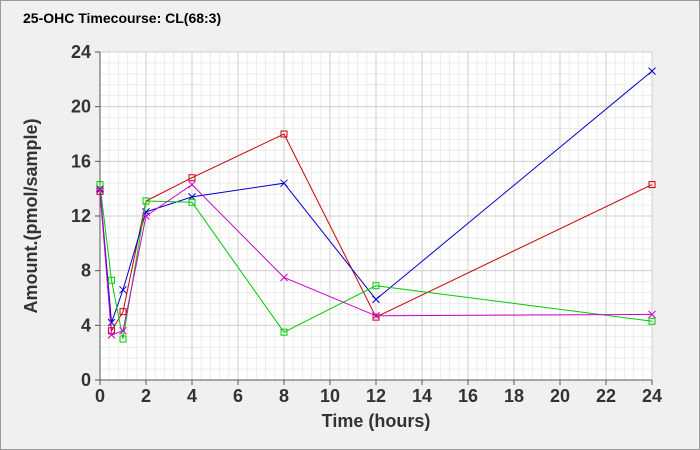 The image size is (700, 450). Describe the element at coordinates (376, 421) in the screenshot. I see `x-axis-label: Time (hours)` at that location.